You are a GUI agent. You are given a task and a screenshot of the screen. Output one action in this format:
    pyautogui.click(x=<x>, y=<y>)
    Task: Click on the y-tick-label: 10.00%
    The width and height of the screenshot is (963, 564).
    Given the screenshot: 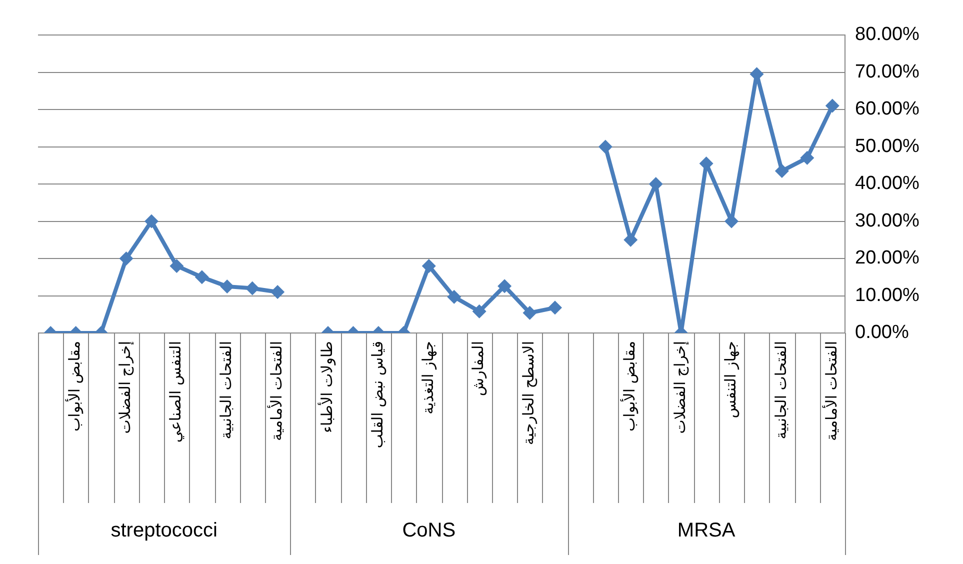 What is the action you would take?
    pyautogui.click(x=887, y=295)
    